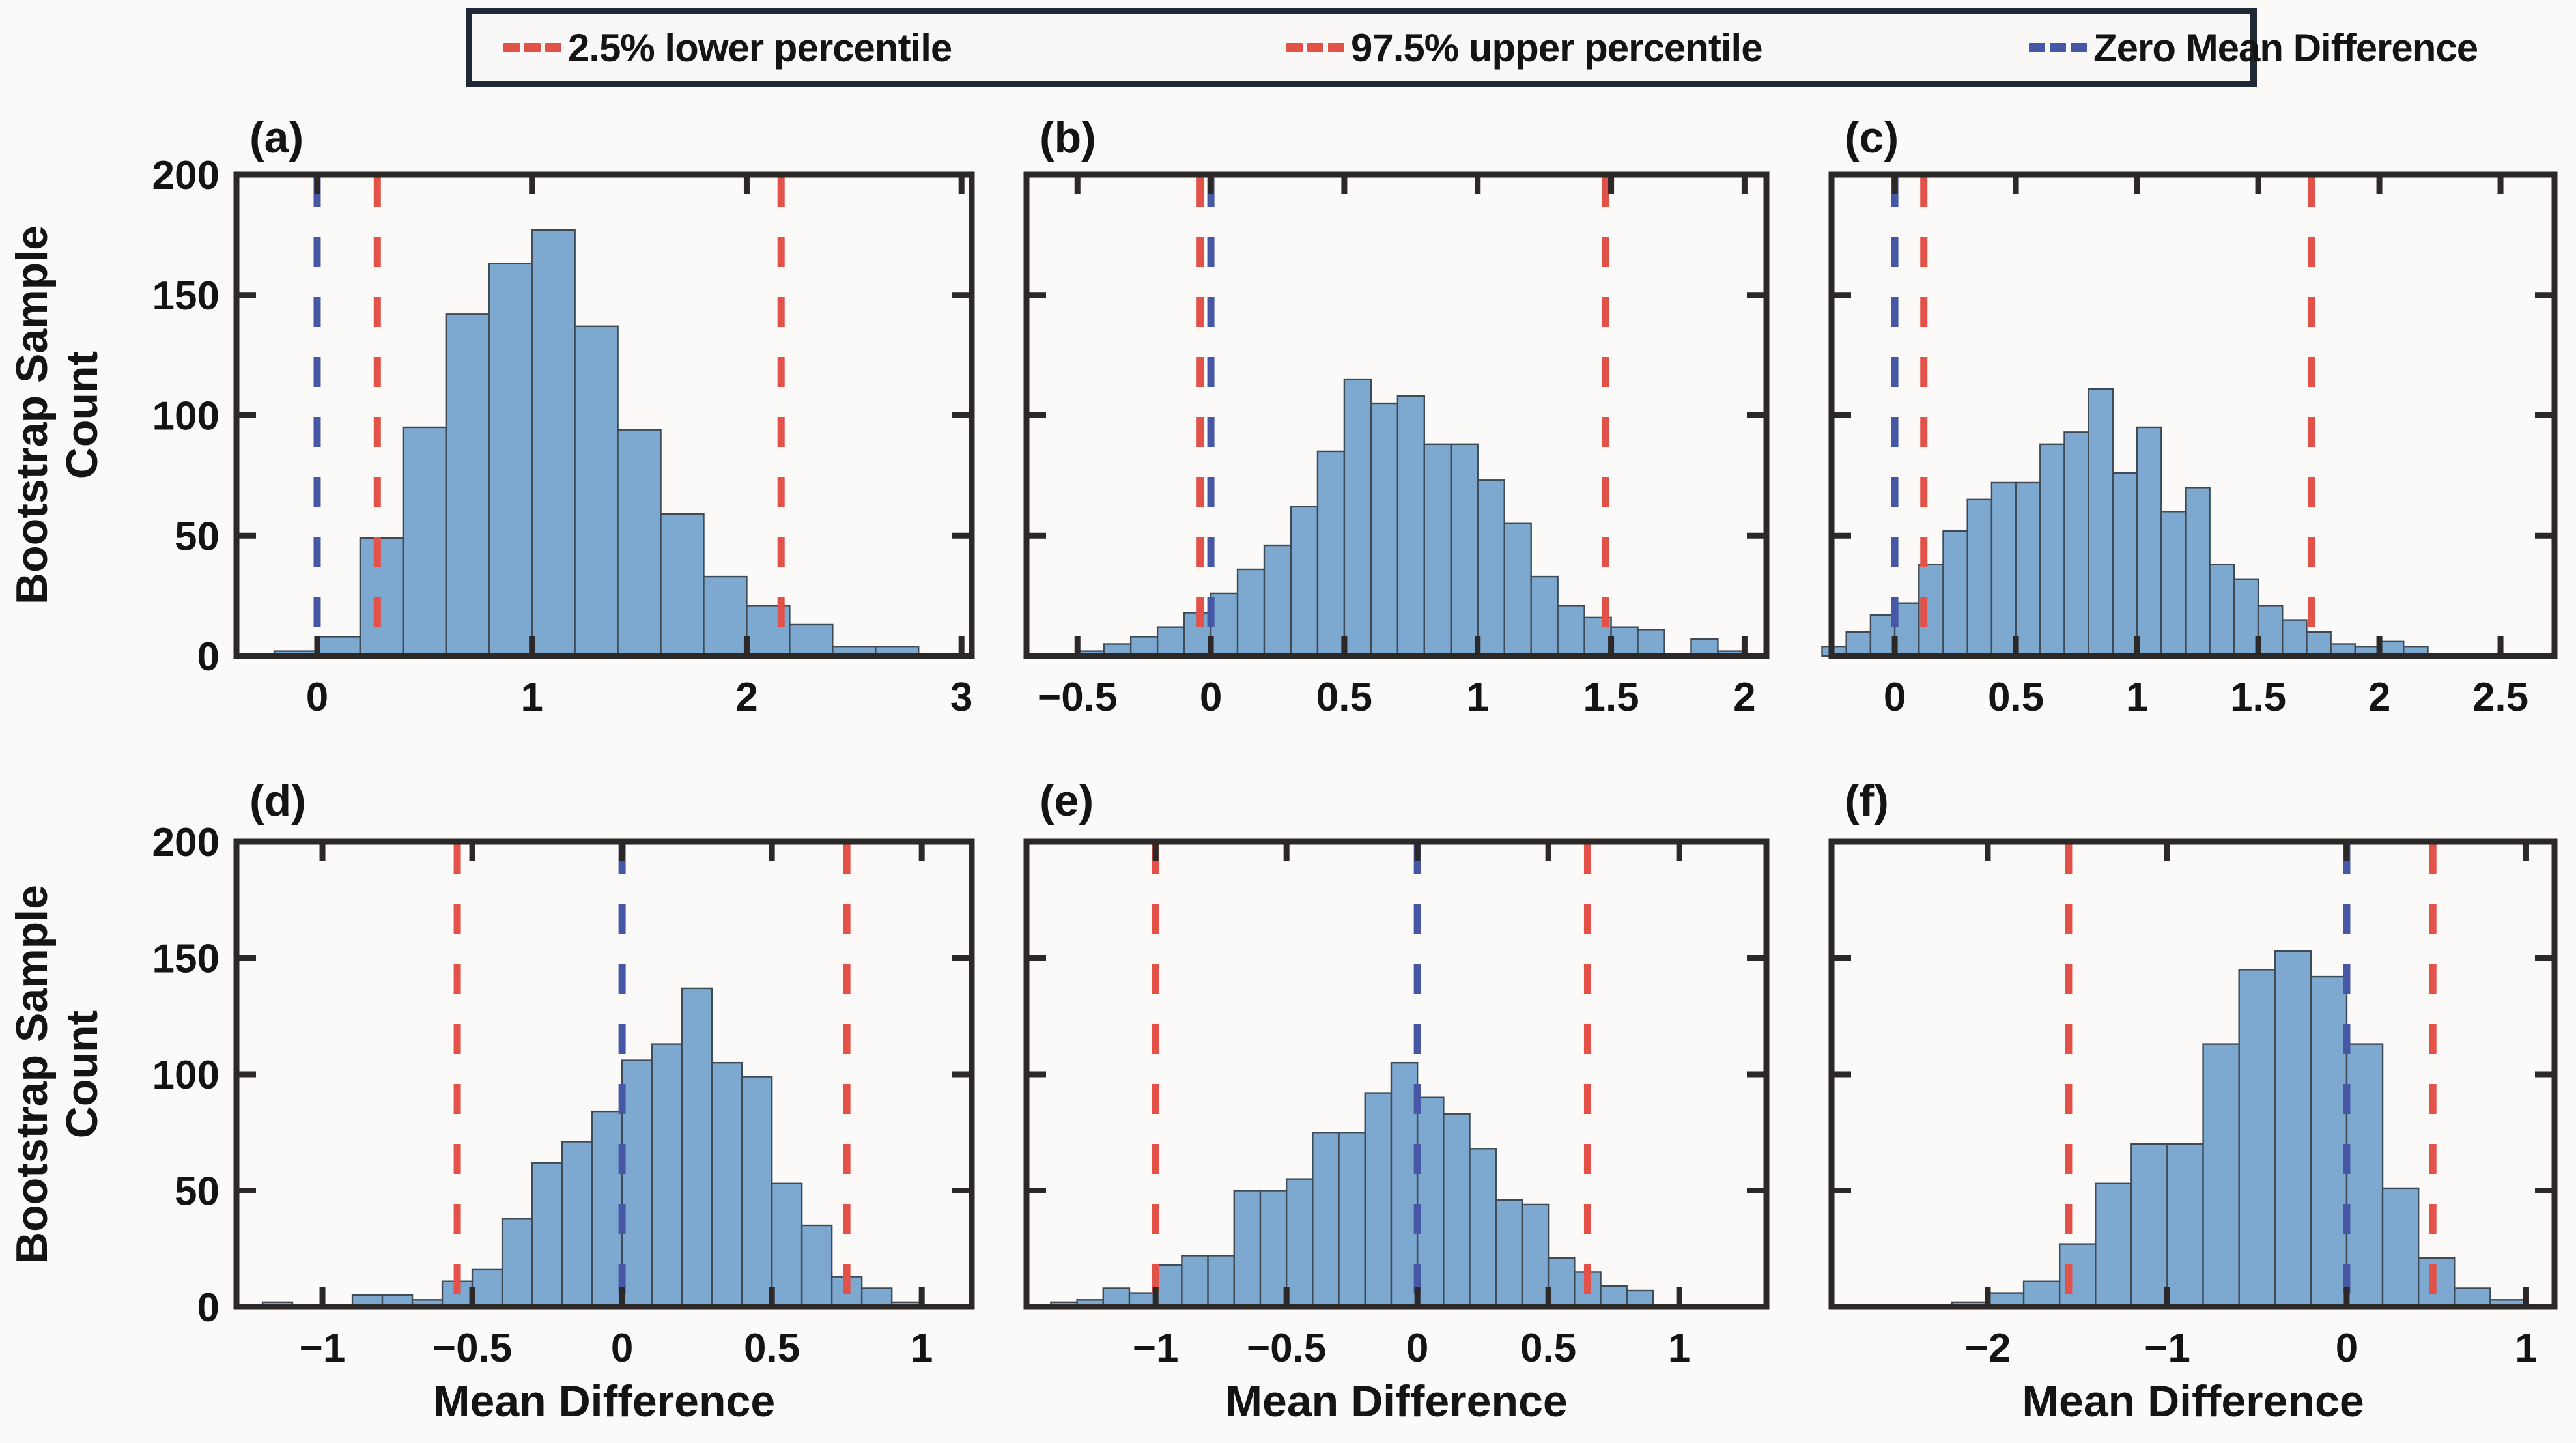  I want to click on subplot-e: −1 −0.5 0 0.5 1, so click(1396, 1104).